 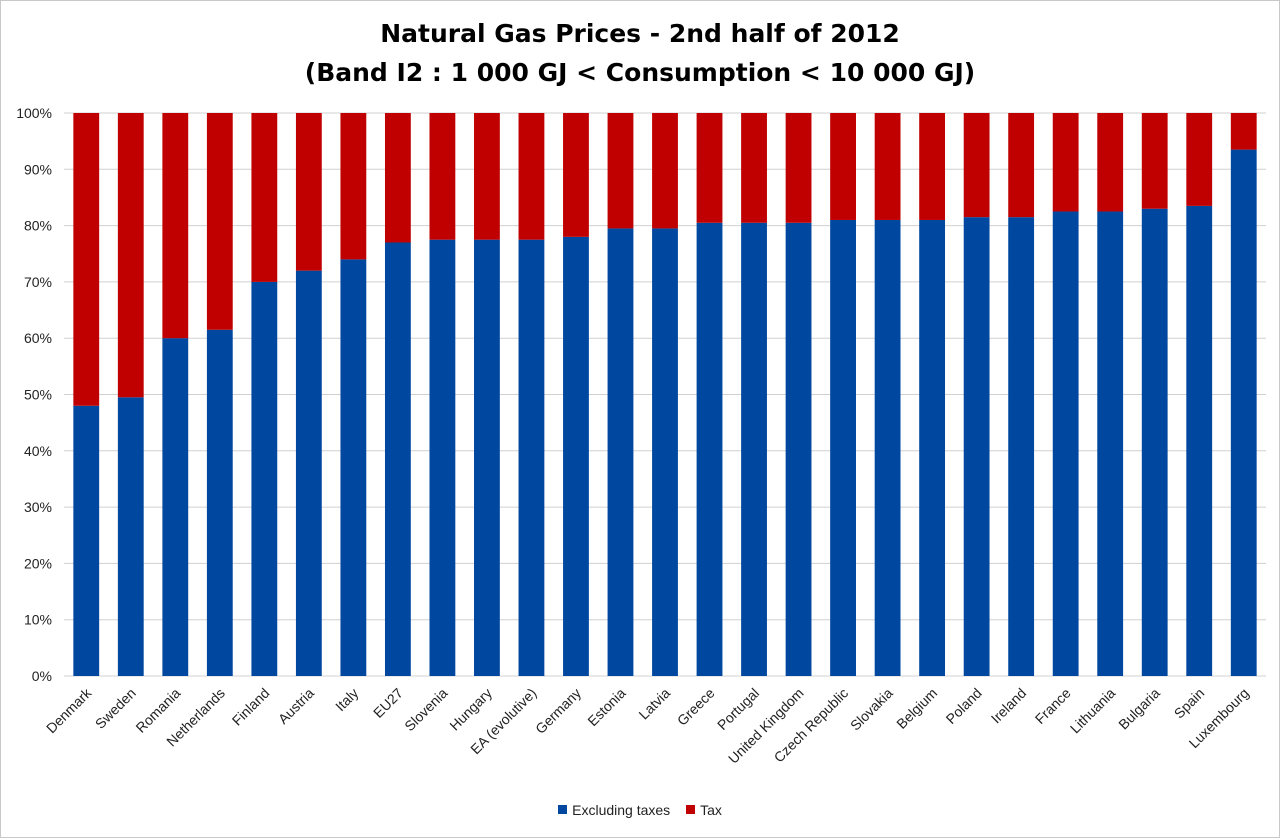 I want to click on x-tick-label: Germany, so click(x=558, y=711).